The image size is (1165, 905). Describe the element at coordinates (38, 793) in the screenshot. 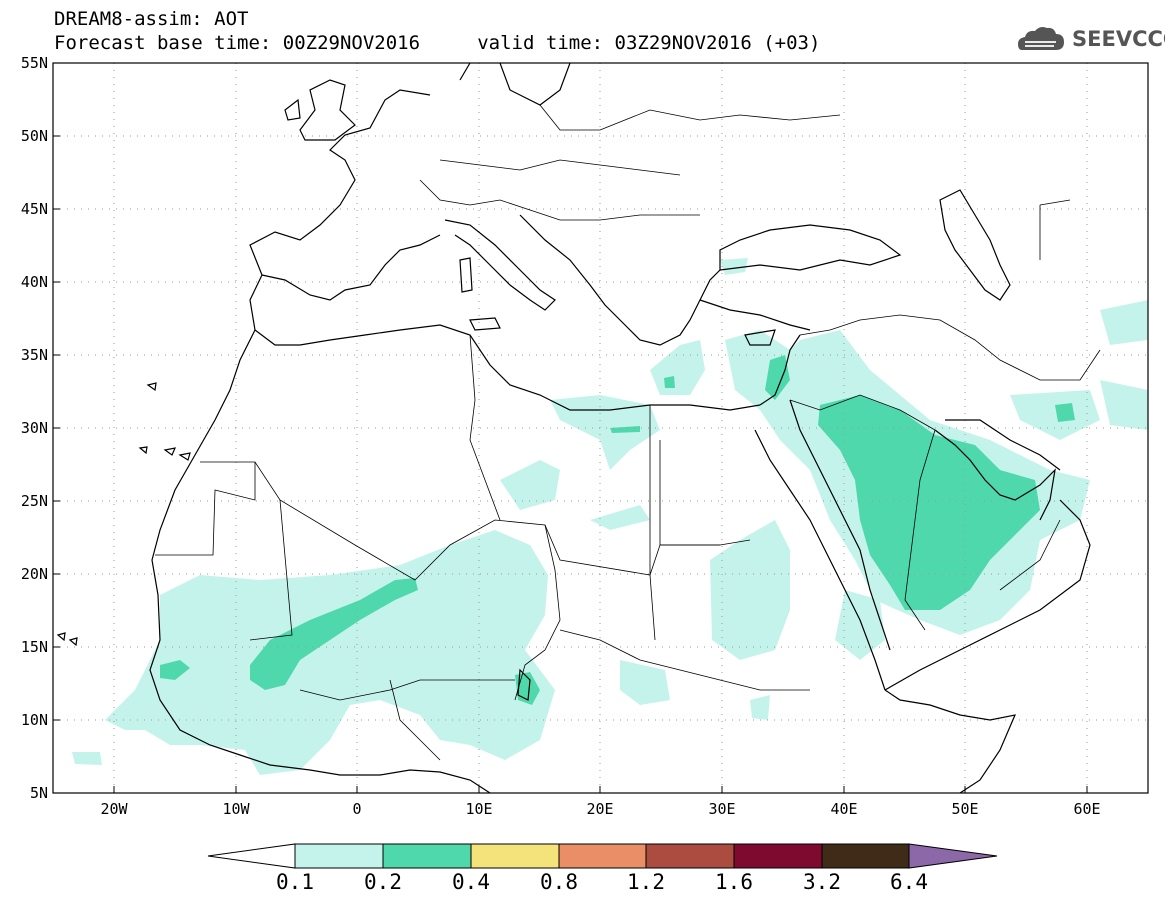

I see `lat-label: 5N` at that location.